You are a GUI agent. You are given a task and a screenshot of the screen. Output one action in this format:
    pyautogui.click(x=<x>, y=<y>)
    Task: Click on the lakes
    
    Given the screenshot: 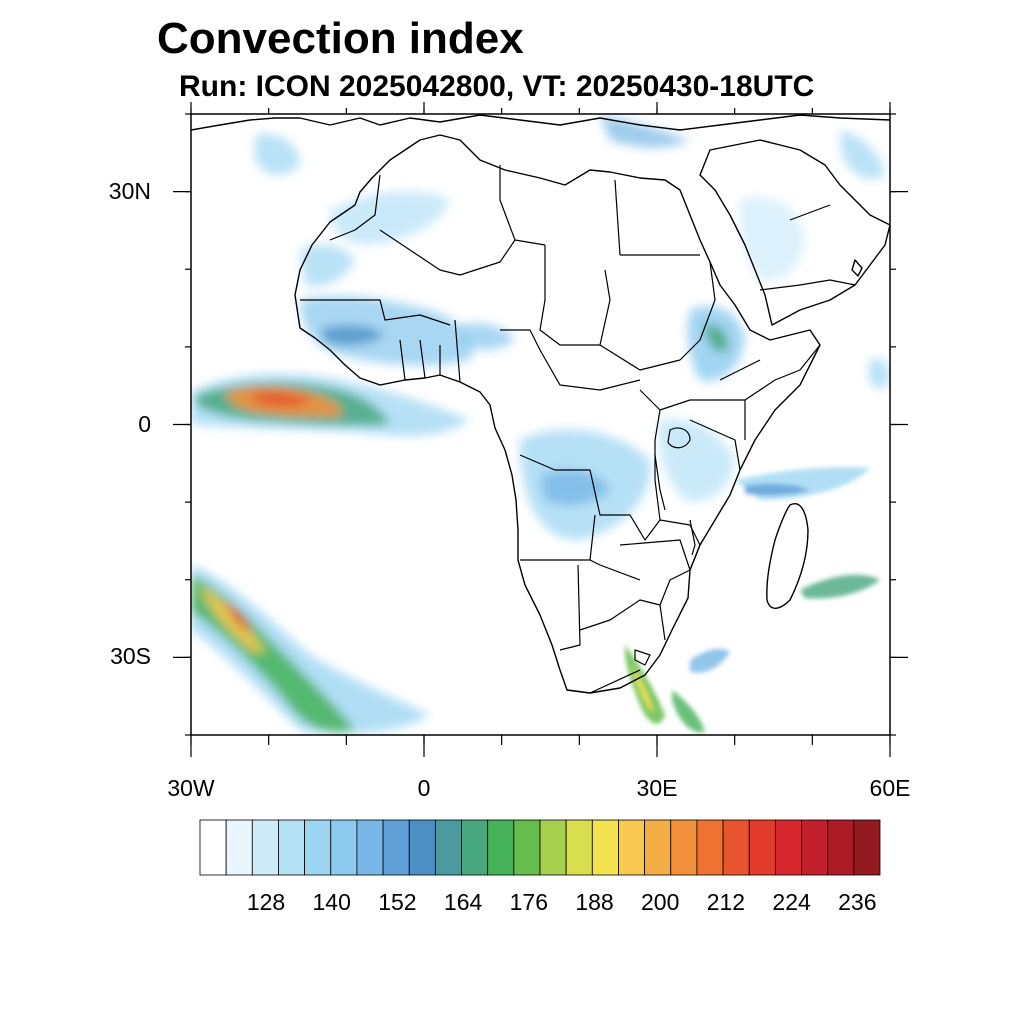 What is the action you would take?
    pyautogui.click(x=675, y=491)
    